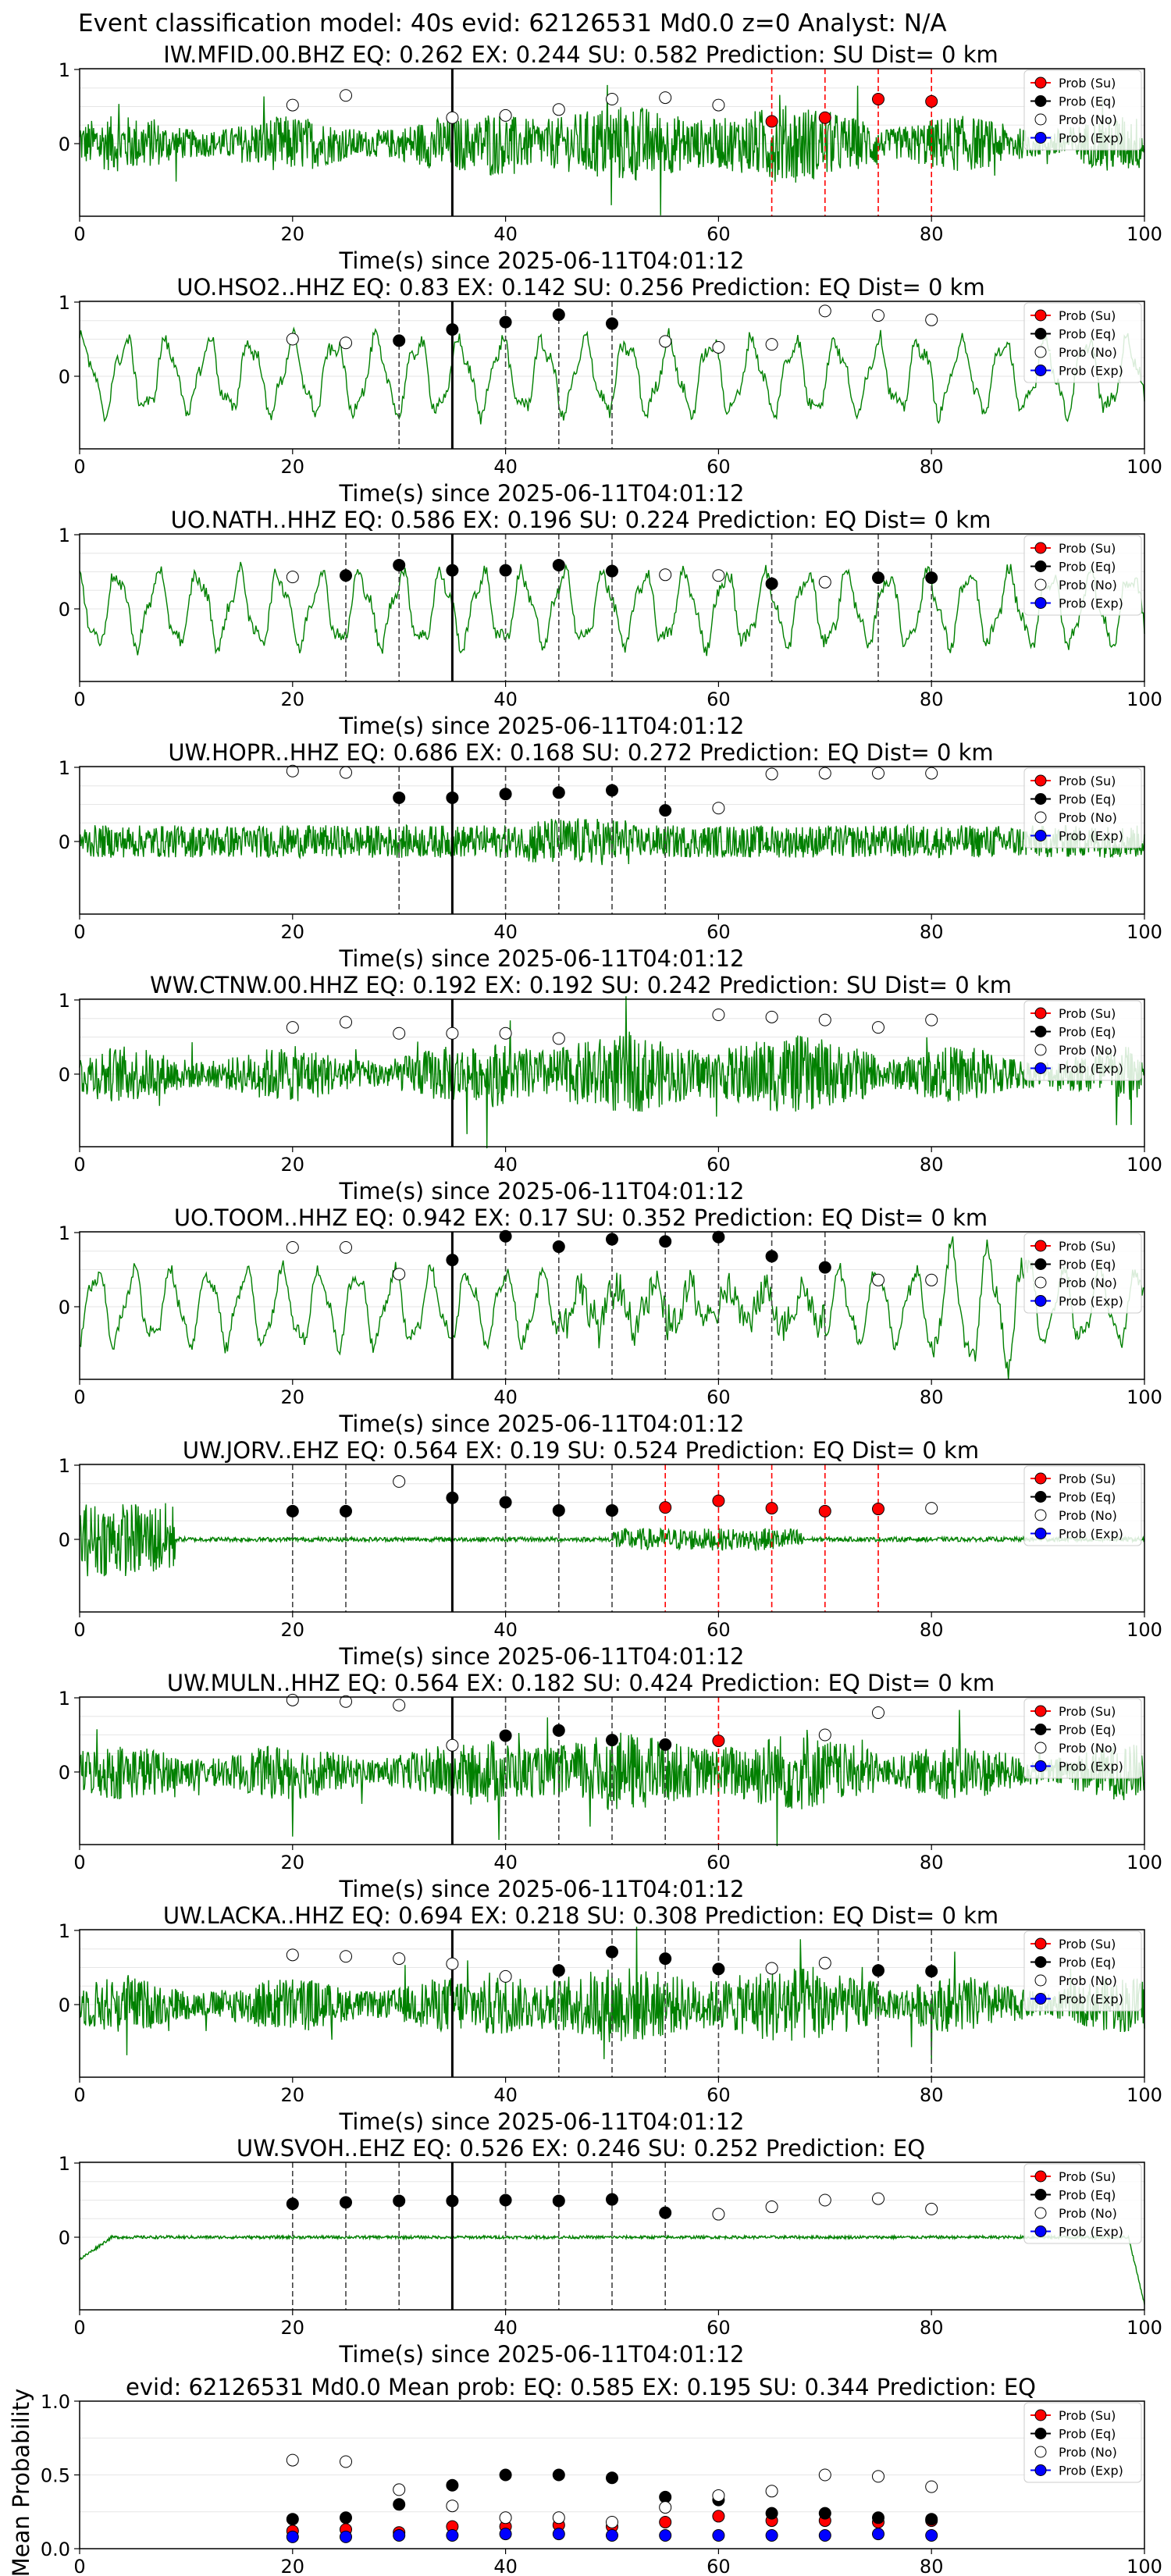 This screenshot has height=2576, width=1171. What do you see at coordinates (64, 1075) in the screenshot?
I see `y-tick-label: 0` at bounding box center [64, 1075].